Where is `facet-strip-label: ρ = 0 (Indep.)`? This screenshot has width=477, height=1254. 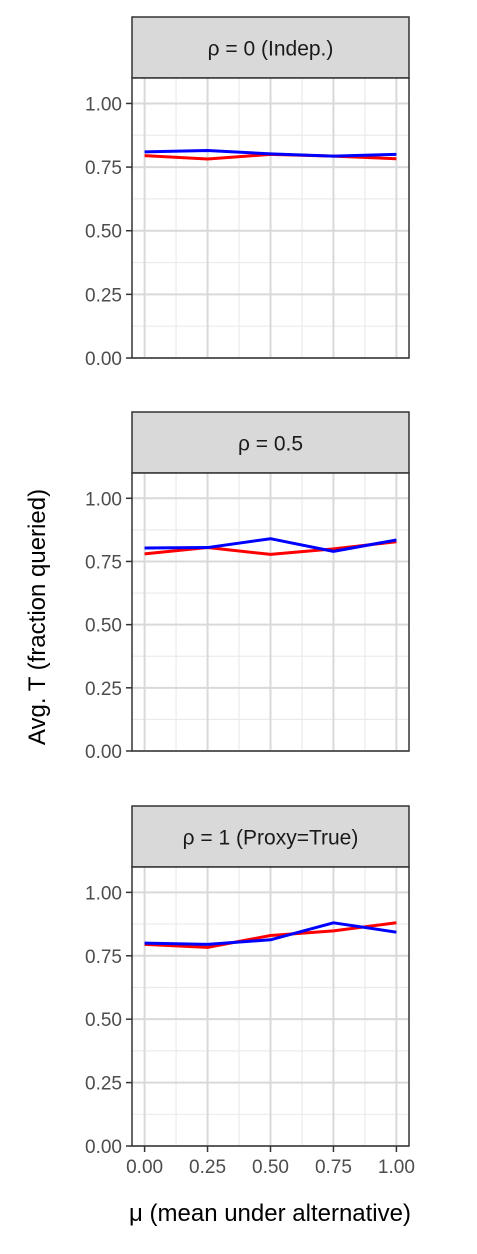
facet-strip-label: ρ = 0 (Indep.) is located at coordinates (271, 49).